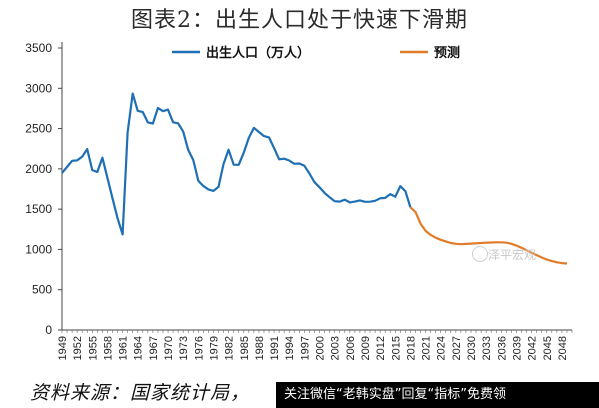 This screenshot has height=408, width=599. Describe the element at coordinates (93, 348) in the screenshot. I see `x-tick-label: 1955` at that location.